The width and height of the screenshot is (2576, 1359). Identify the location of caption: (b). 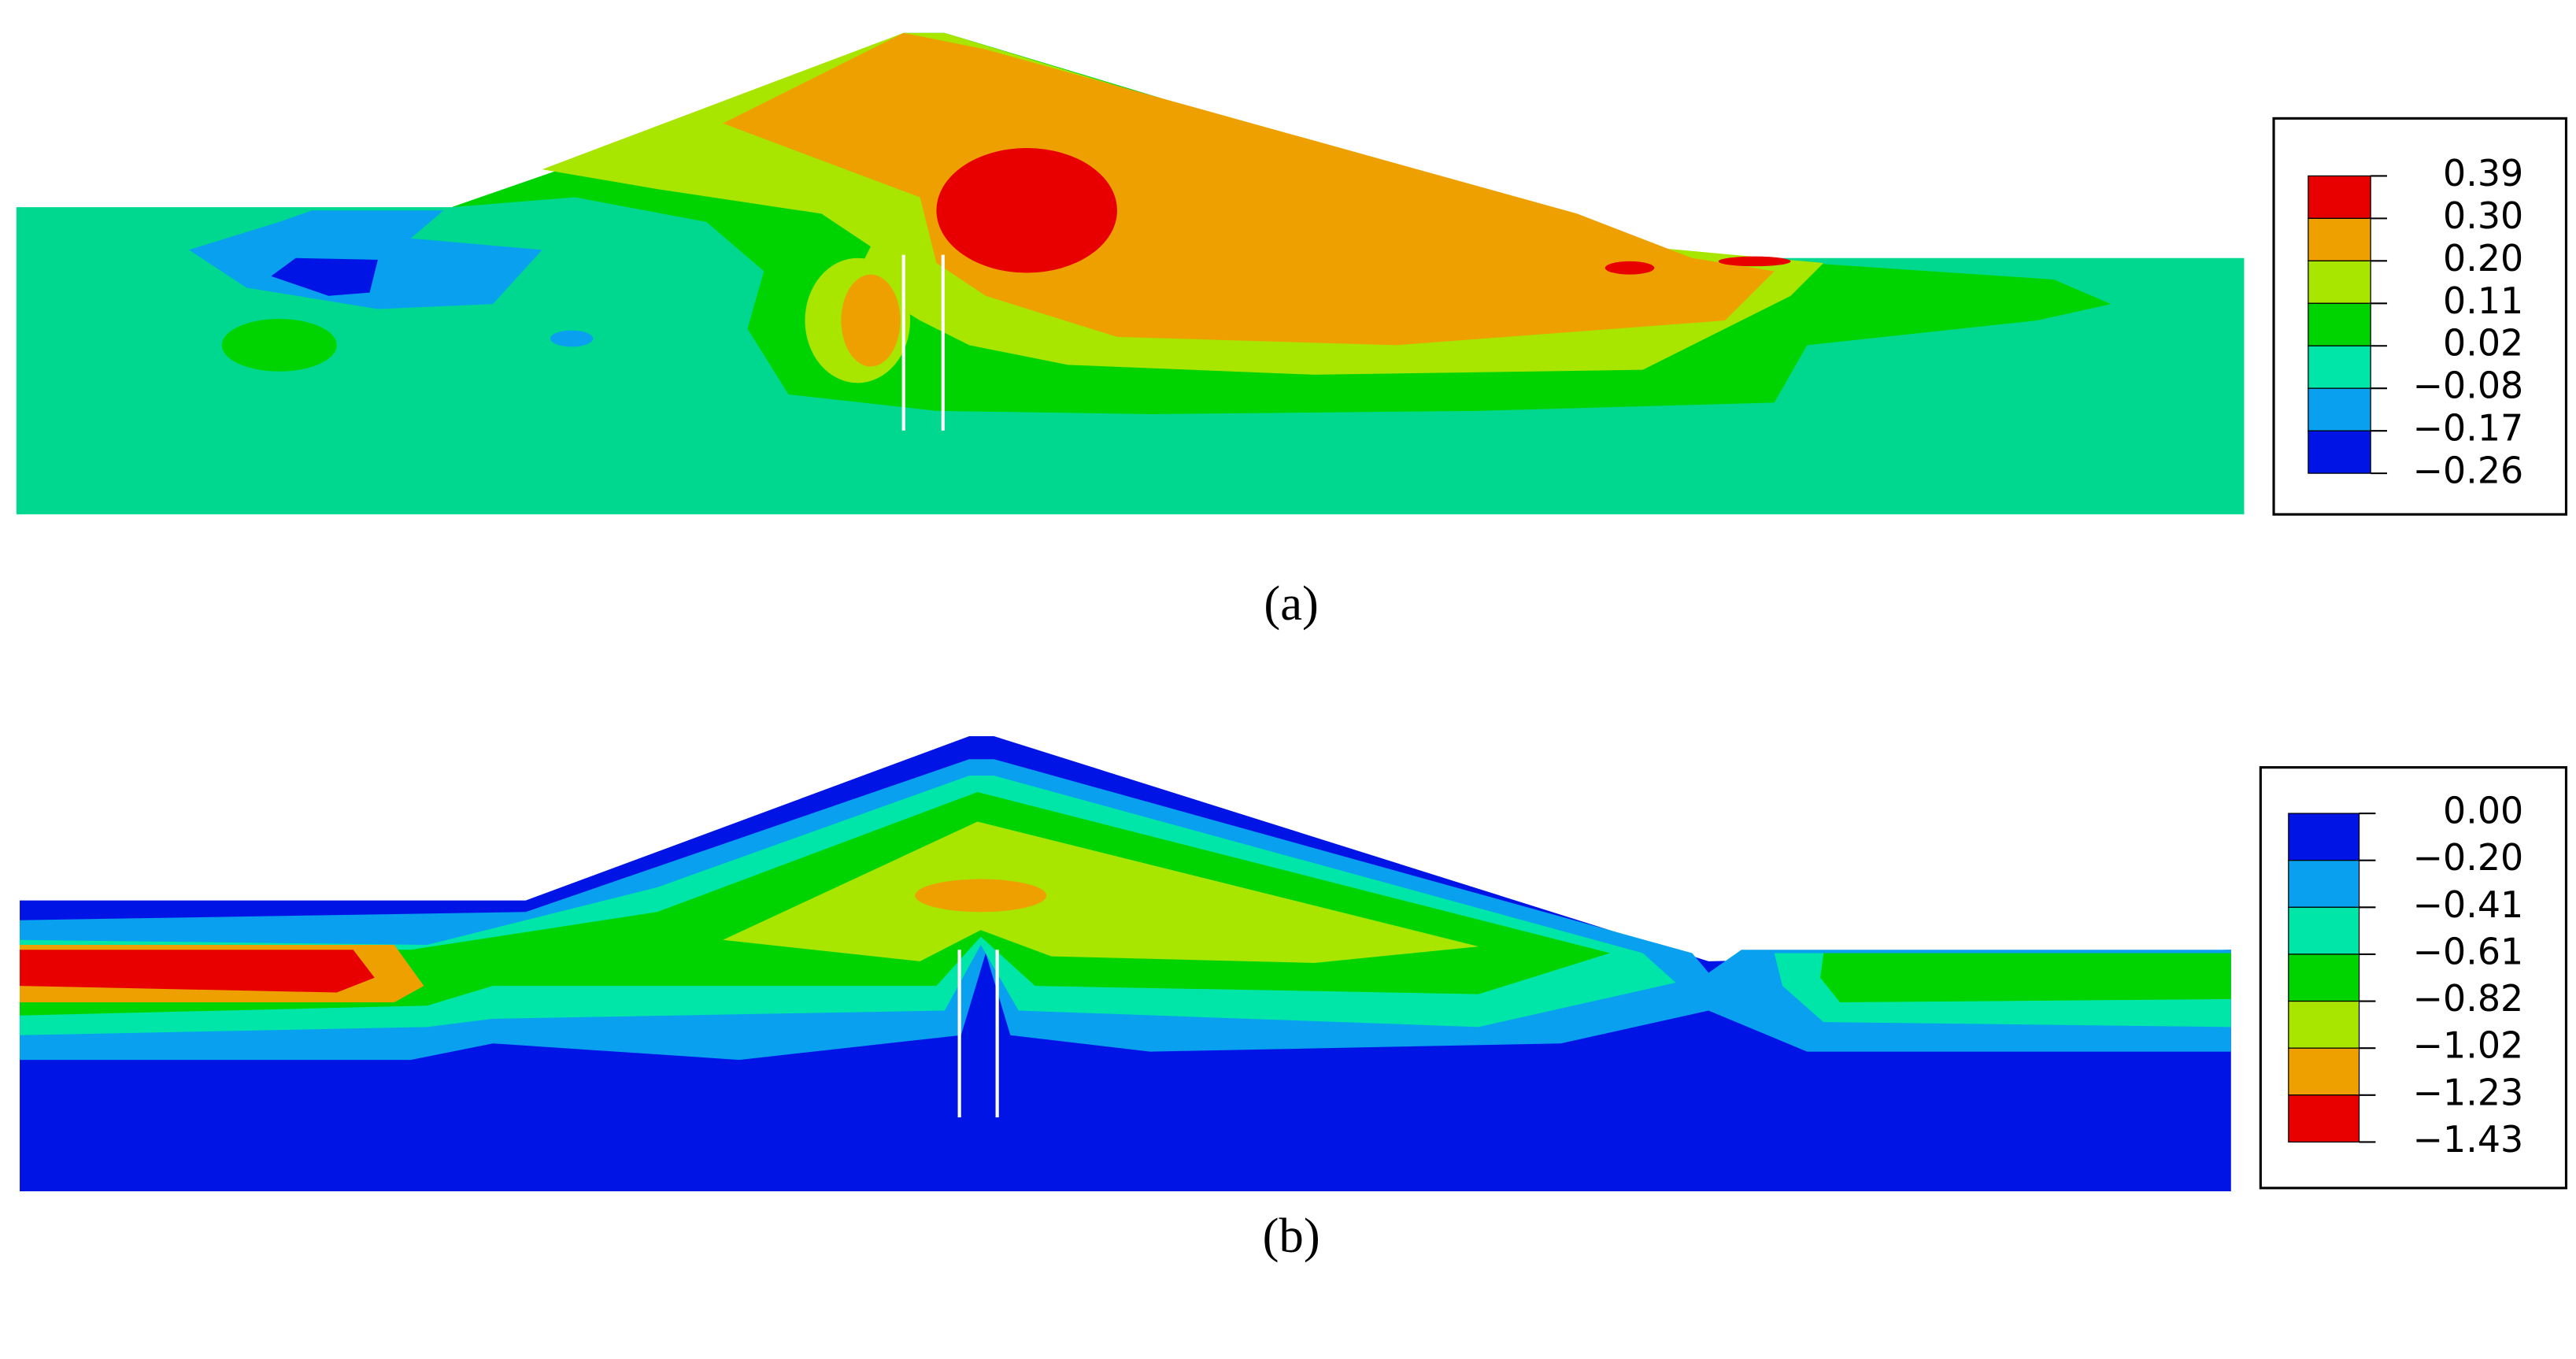
(1291, 1235).